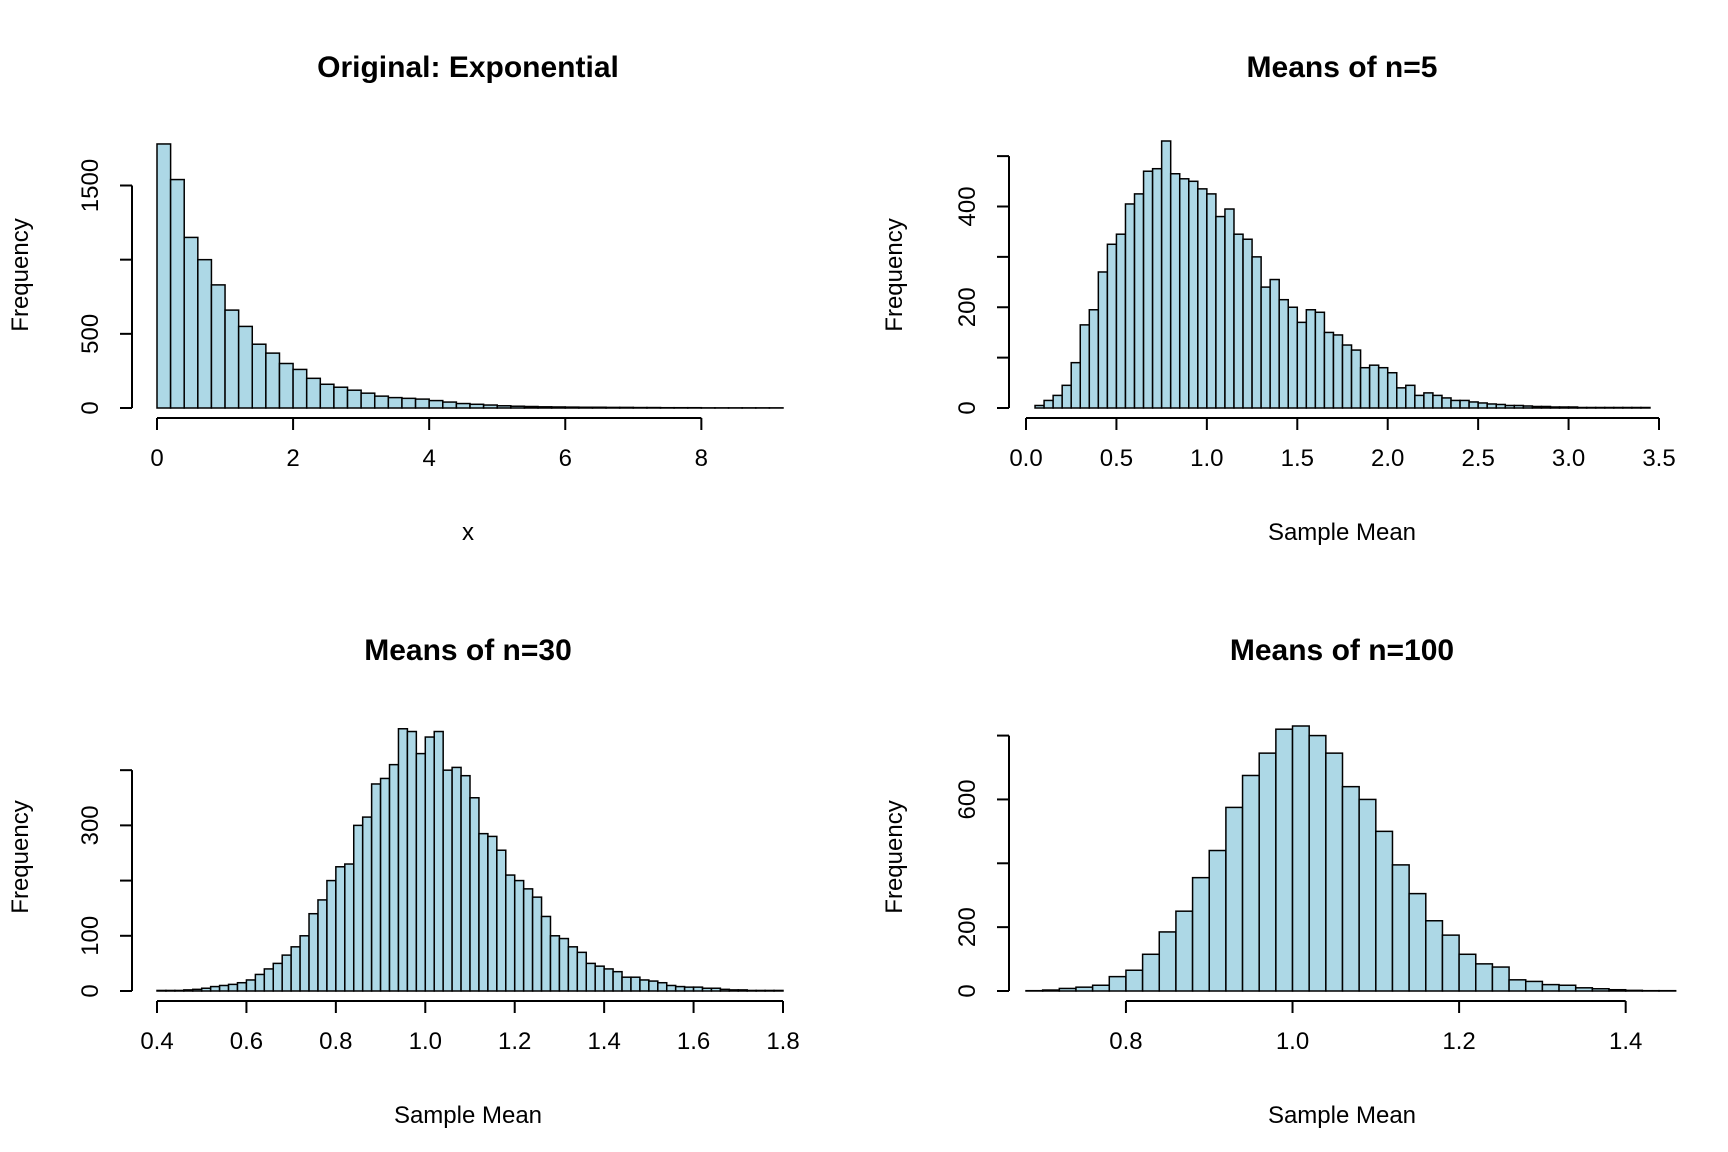  Describe the element at coordinates (156, 1041) in the screenshot. I see `x-tick-label: 0.4` at that location.